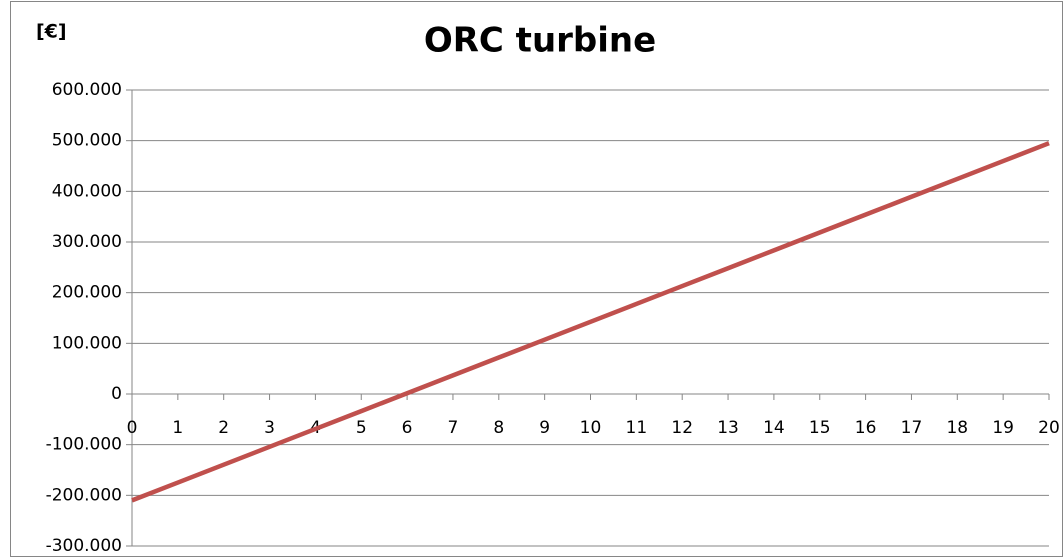 This screenshot has height=558, width=1064. I want to click on x-tick-label: 17, so click(912, 428).